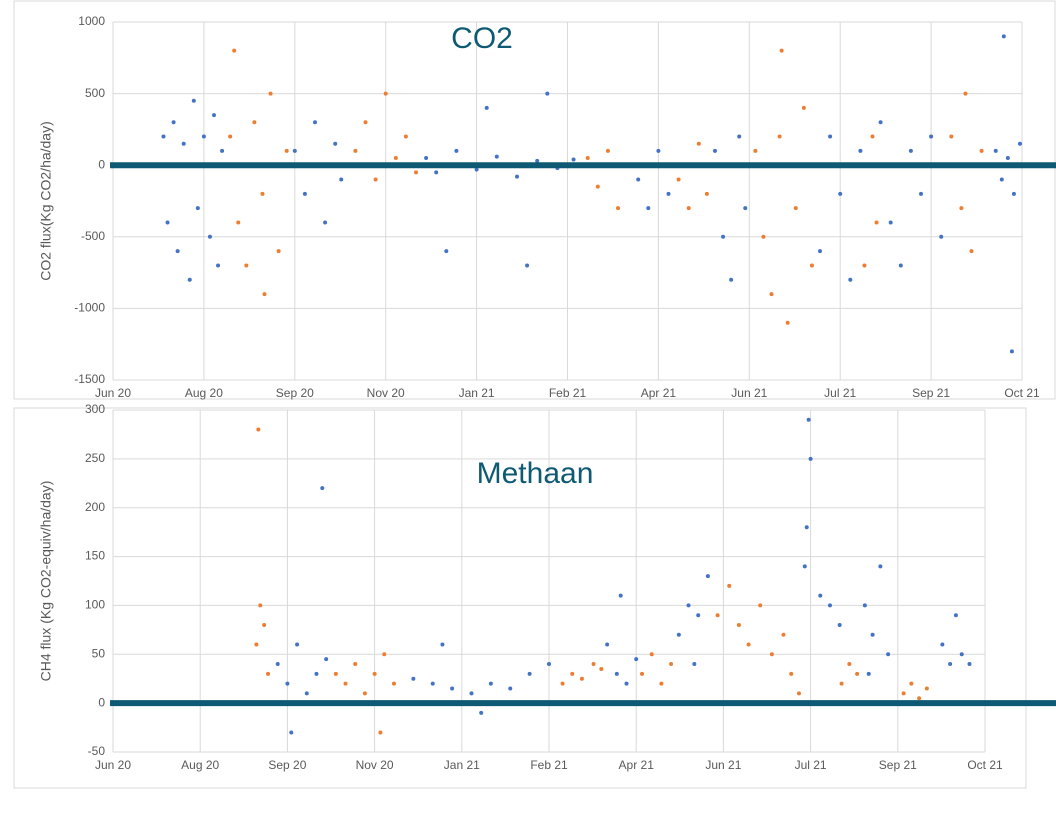 This screenshot has height=820, width=1056. Describe the element at coordinates (46, 201) in the screenshot. I see `y-axis-title: CO2 flux(Kg CO2/ha/day)` at that location.